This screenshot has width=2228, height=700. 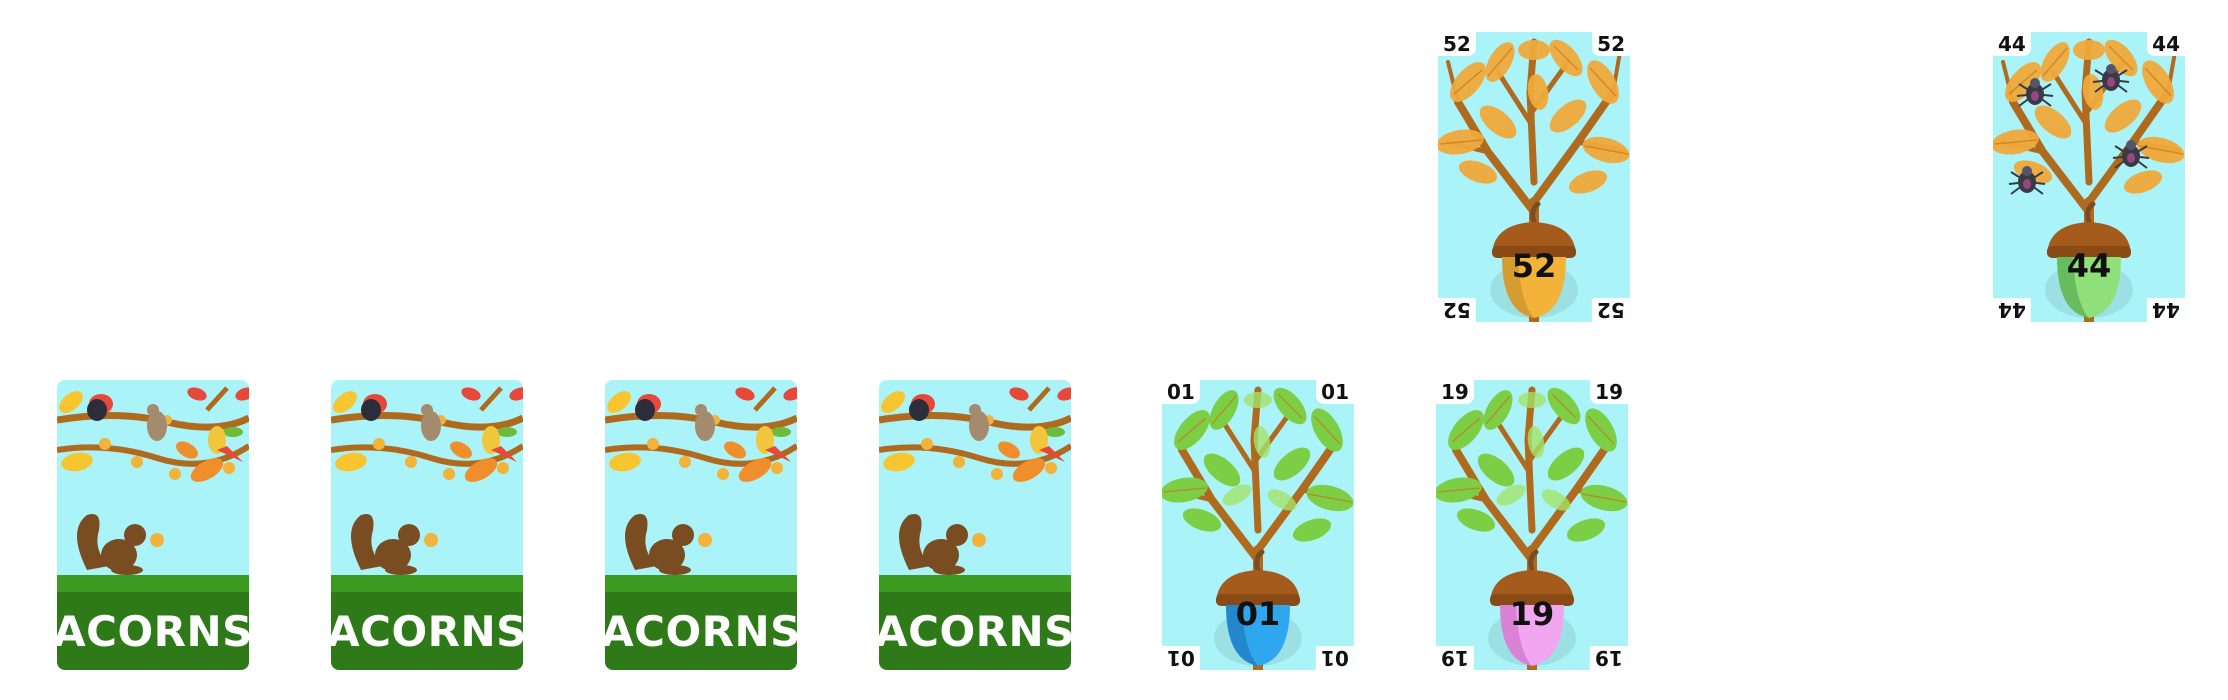 What do you see at coordinates (1455, 392) in the screenshot?
I see `corner-number-top-left: 19` at bounding box center [1455, 392].